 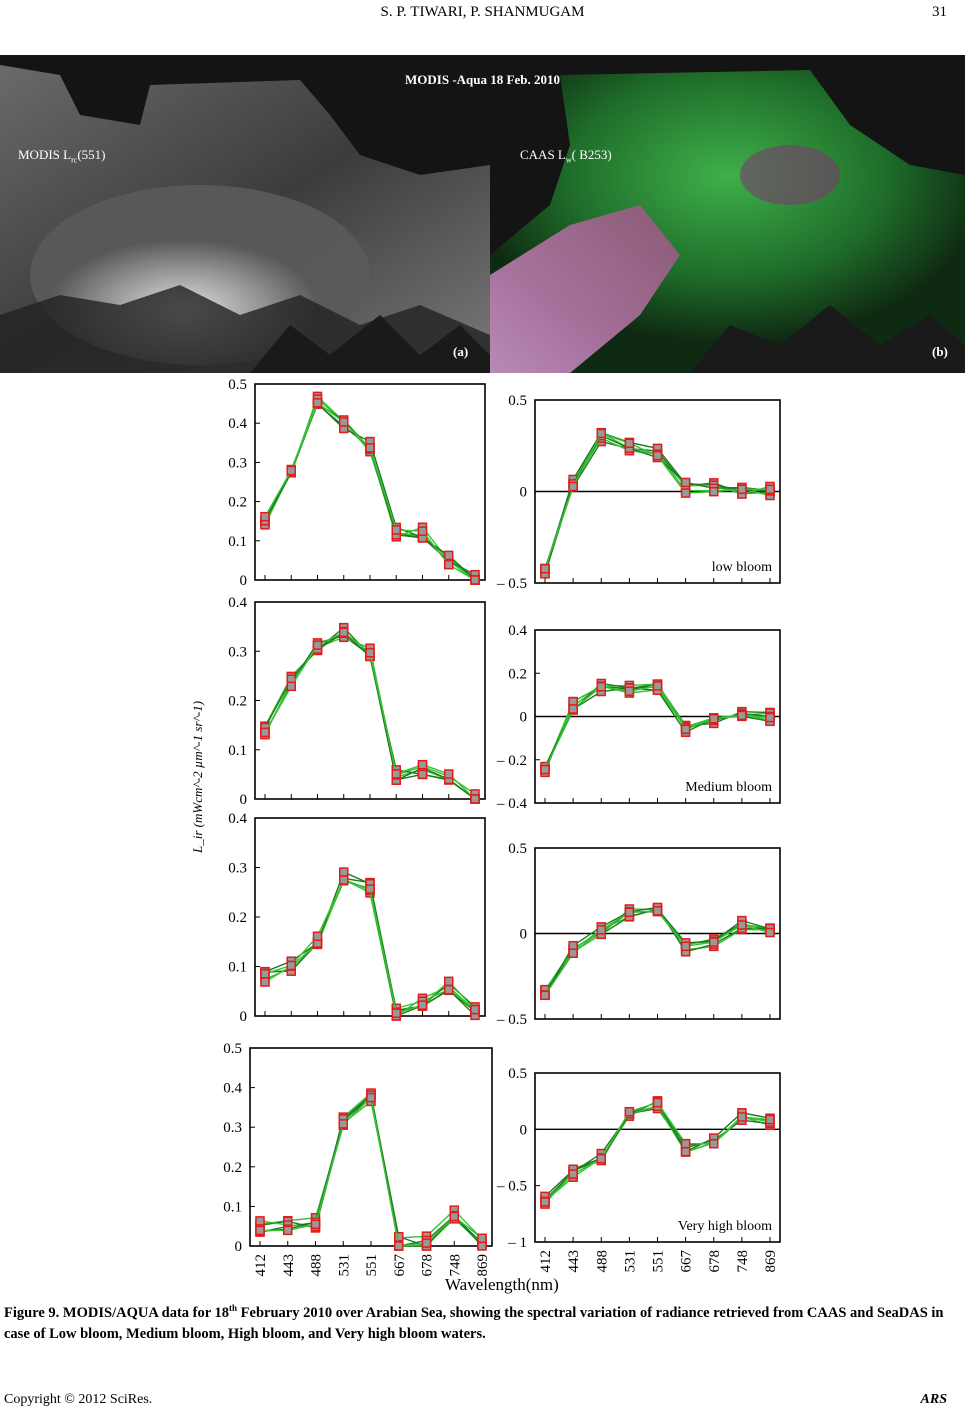 I want to click on x-tick-label: 443, so click(x=289, y=1265).